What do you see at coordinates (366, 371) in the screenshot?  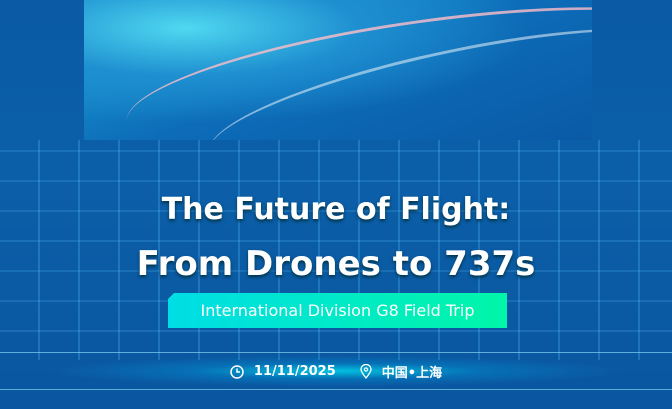 I see `map-pin-icon` at bounding box center [366, 371].